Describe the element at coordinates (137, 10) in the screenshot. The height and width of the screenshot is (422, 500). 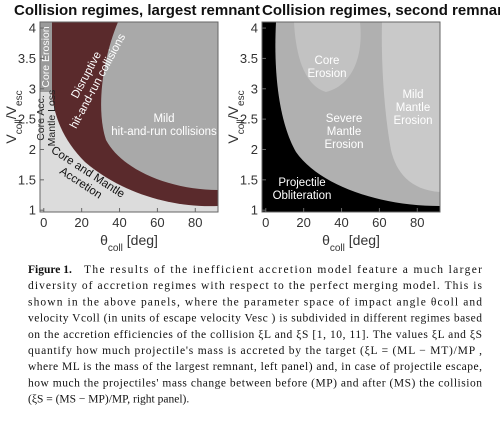
I see `chart-title: Collision regimes, largest remnant` at that location.